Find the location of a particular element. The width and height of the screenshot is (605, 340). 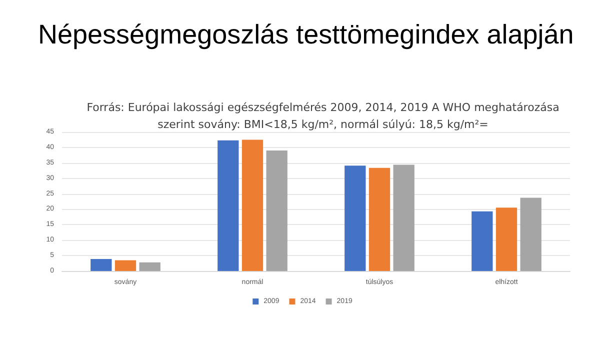

chart-title: Népességmegoszlás testtömegindex alapján is located at coordinates (306, 35).